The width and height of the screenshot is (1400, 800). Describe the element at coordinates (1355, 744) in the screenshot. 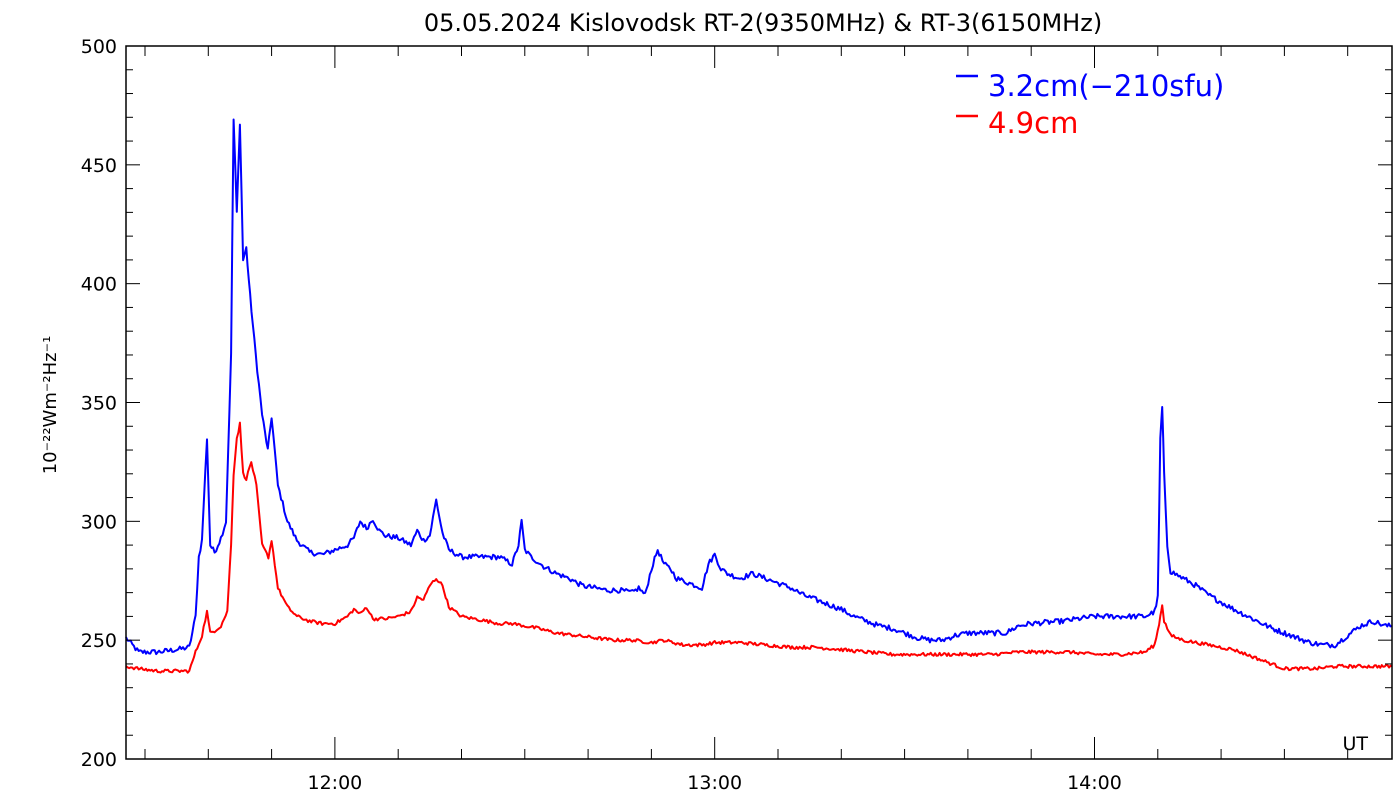

I see `x-axis-label: UT` at that location.